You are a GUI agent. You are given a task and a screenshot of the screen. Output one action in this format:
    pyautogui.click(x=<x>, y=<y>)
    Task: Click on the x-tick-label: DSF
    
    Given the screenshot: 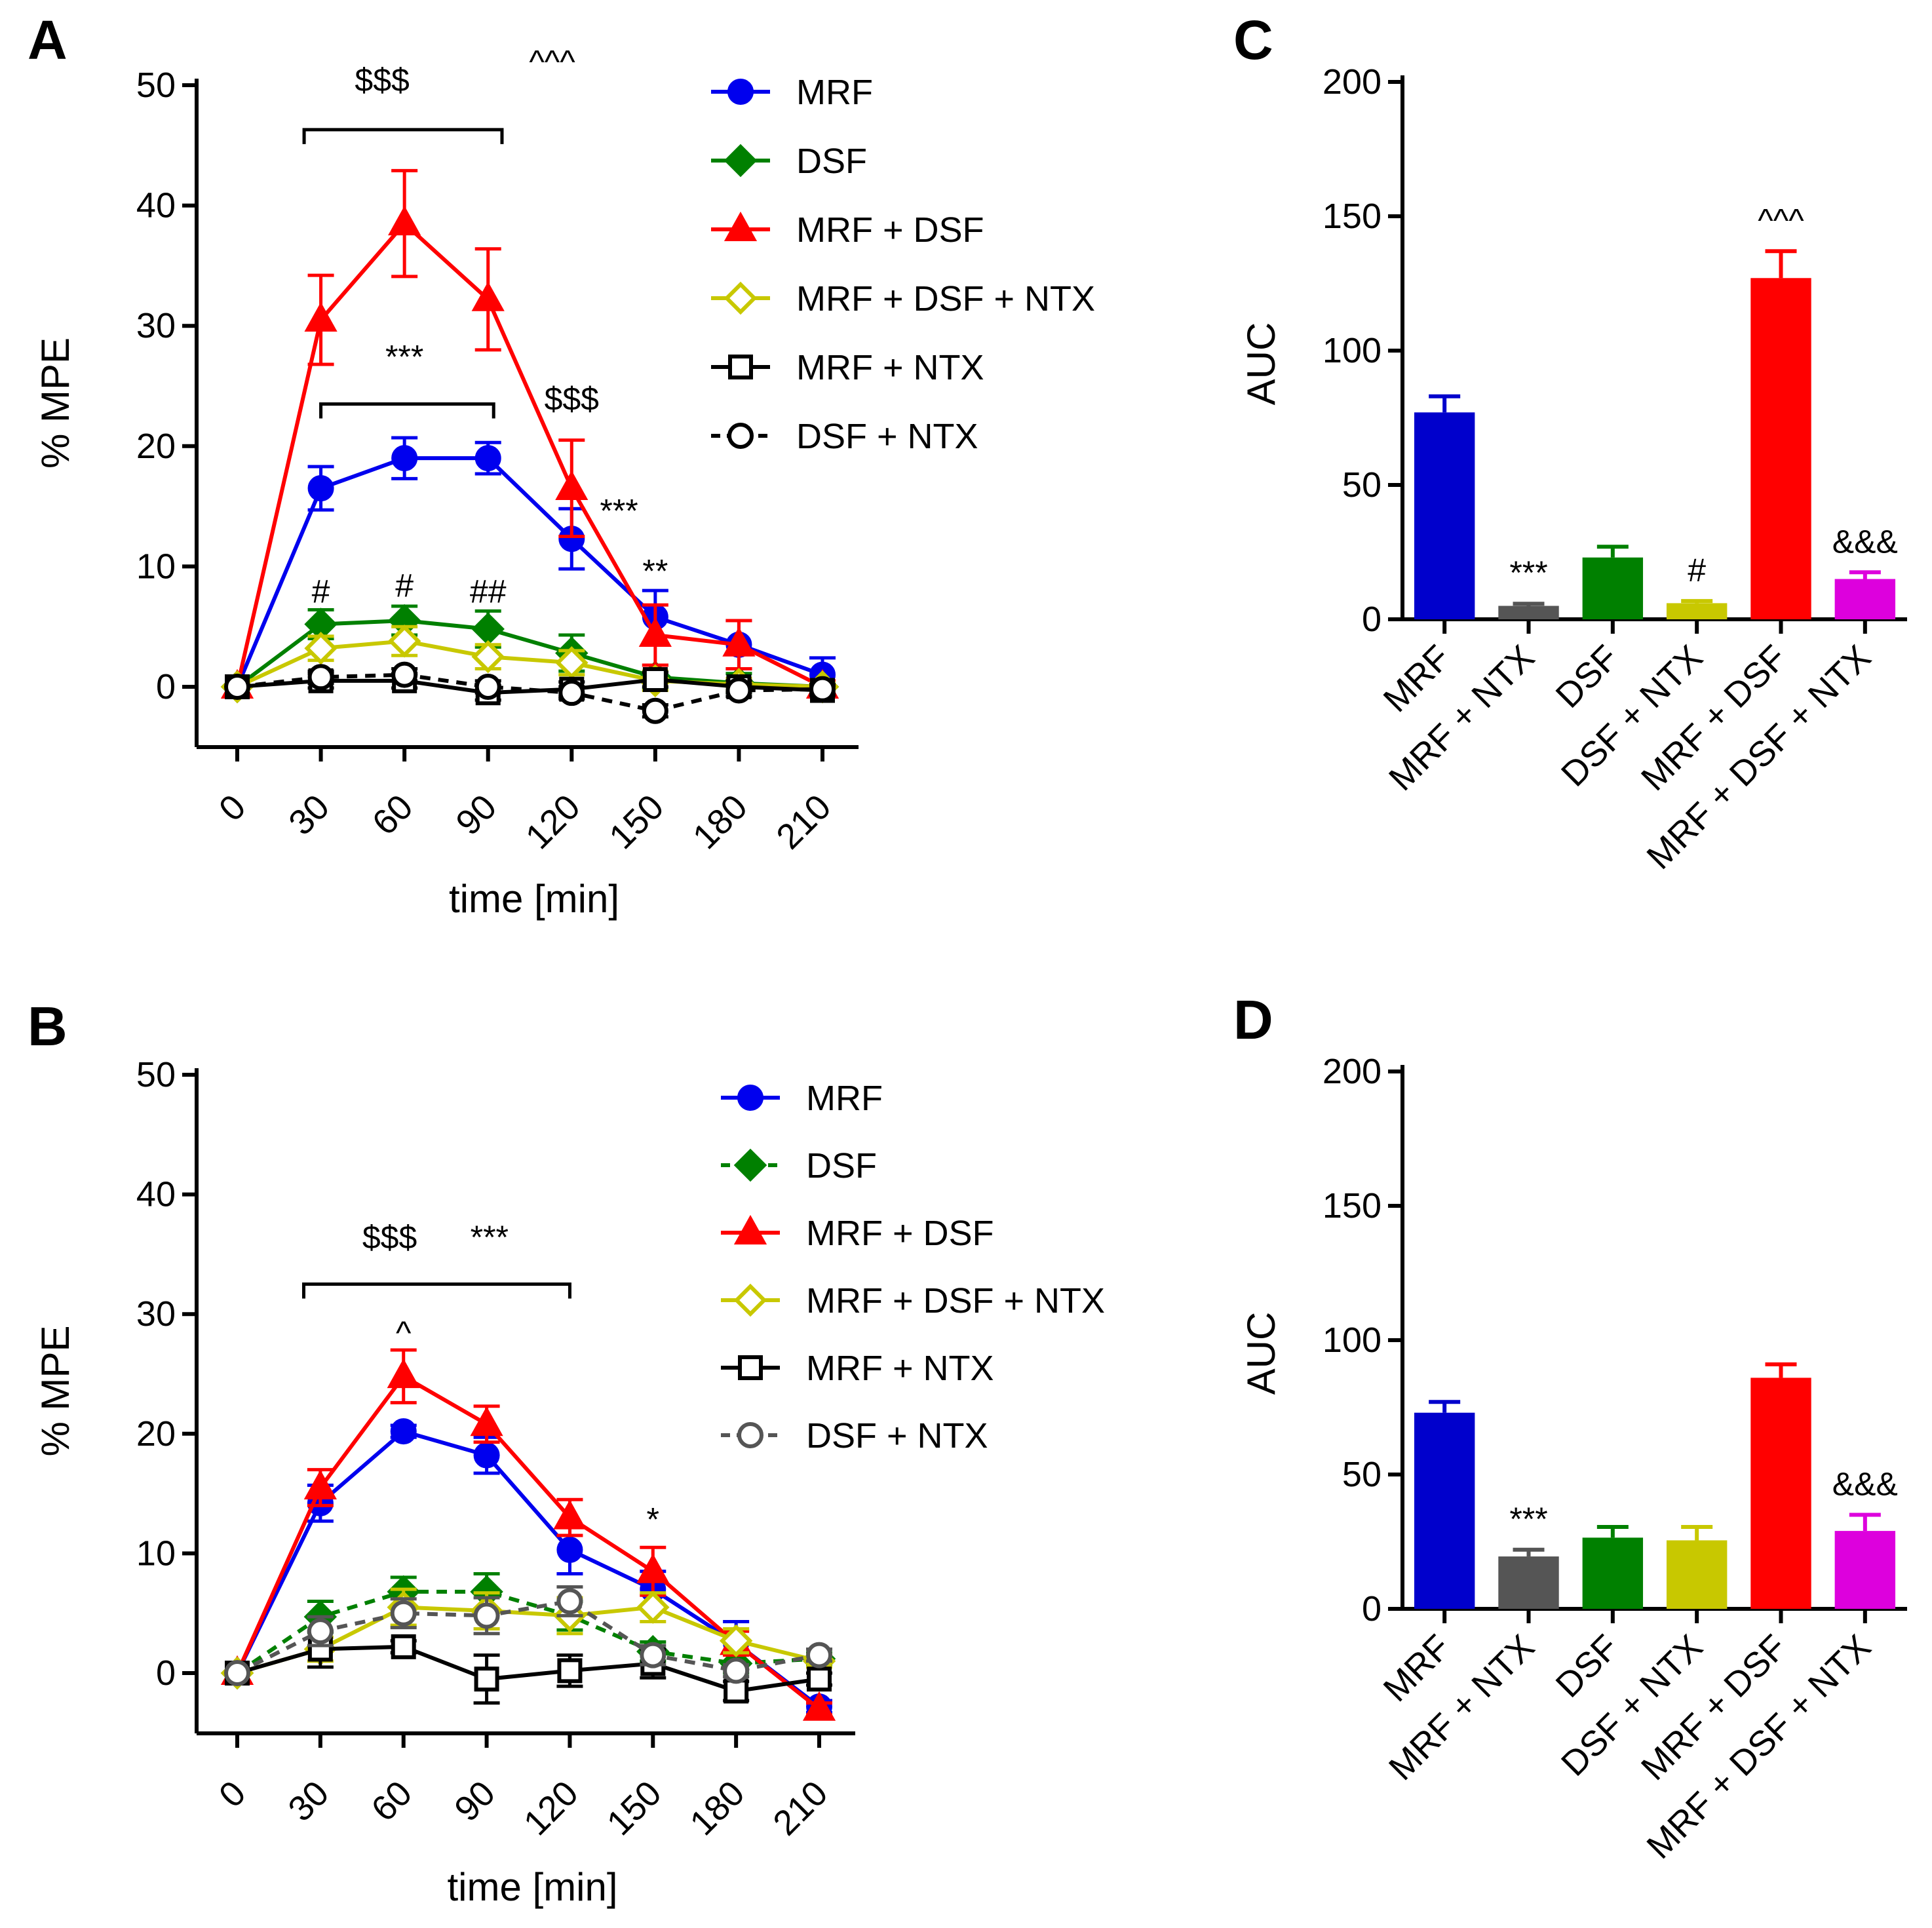 What is the action you would take?
    pyautogui.click(x=1588, y=677)
    